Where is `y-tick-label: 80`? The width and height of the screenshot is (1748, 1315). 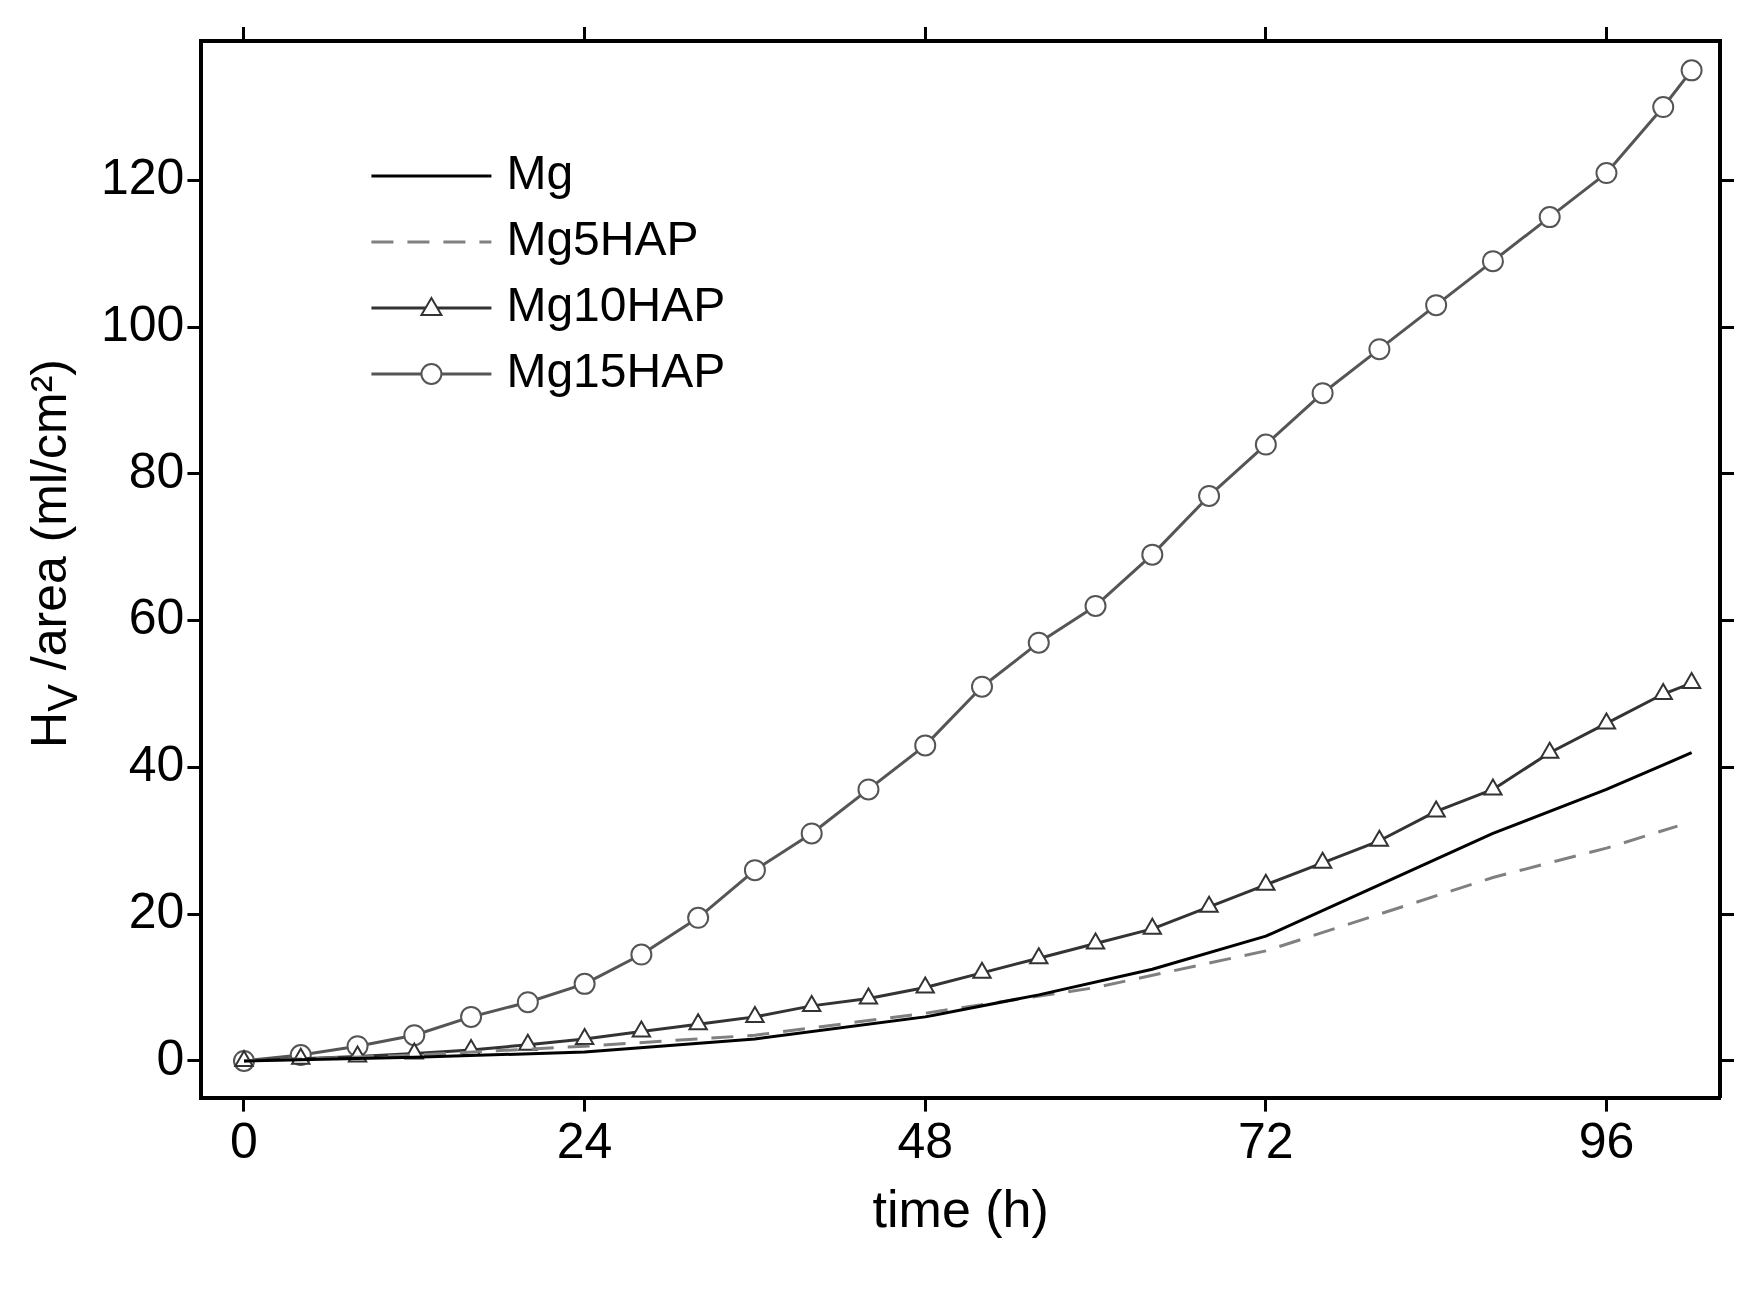
y-tick-label: 80 is located at coordinates (156, 470).